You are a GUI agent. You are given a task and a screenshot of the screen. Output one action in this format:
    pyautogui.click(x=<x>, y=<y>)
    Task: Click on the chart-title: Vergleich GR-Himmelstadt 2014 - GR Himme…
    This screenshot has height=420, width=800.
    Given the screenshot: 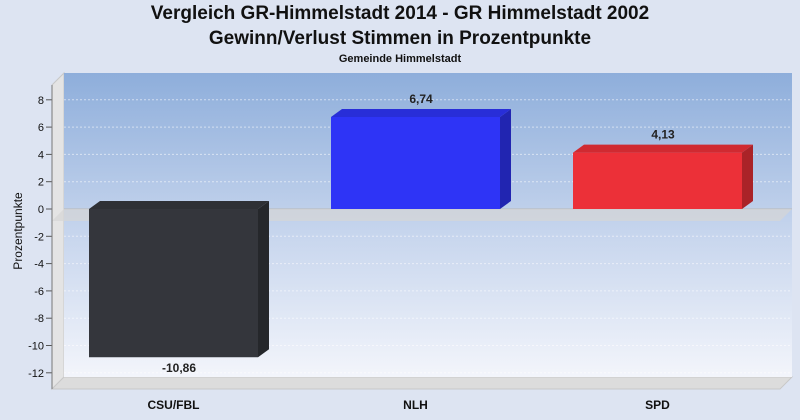 What is the action you would take?
    pyautogui.click(x=400, y=13)
    